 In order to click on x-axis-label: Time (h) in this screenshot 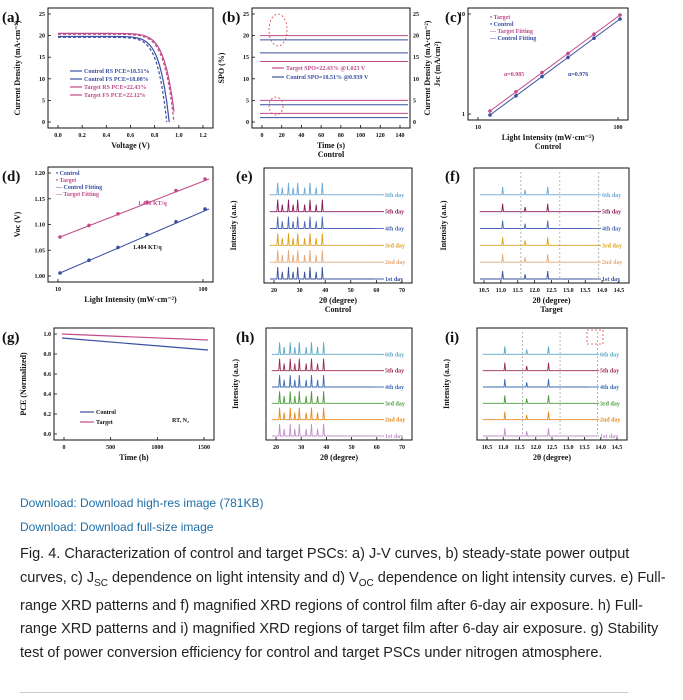, I will do `click(134, 457)`.